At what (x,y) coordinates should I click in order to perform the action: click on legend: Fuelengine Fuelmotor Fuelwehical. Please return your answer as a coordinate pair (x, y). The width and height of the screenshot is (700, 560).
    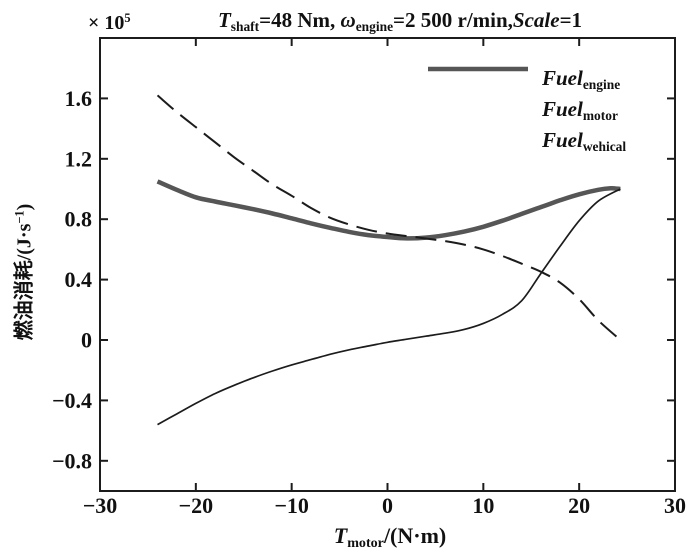
    Looking at the image, I should click on (527, 110).